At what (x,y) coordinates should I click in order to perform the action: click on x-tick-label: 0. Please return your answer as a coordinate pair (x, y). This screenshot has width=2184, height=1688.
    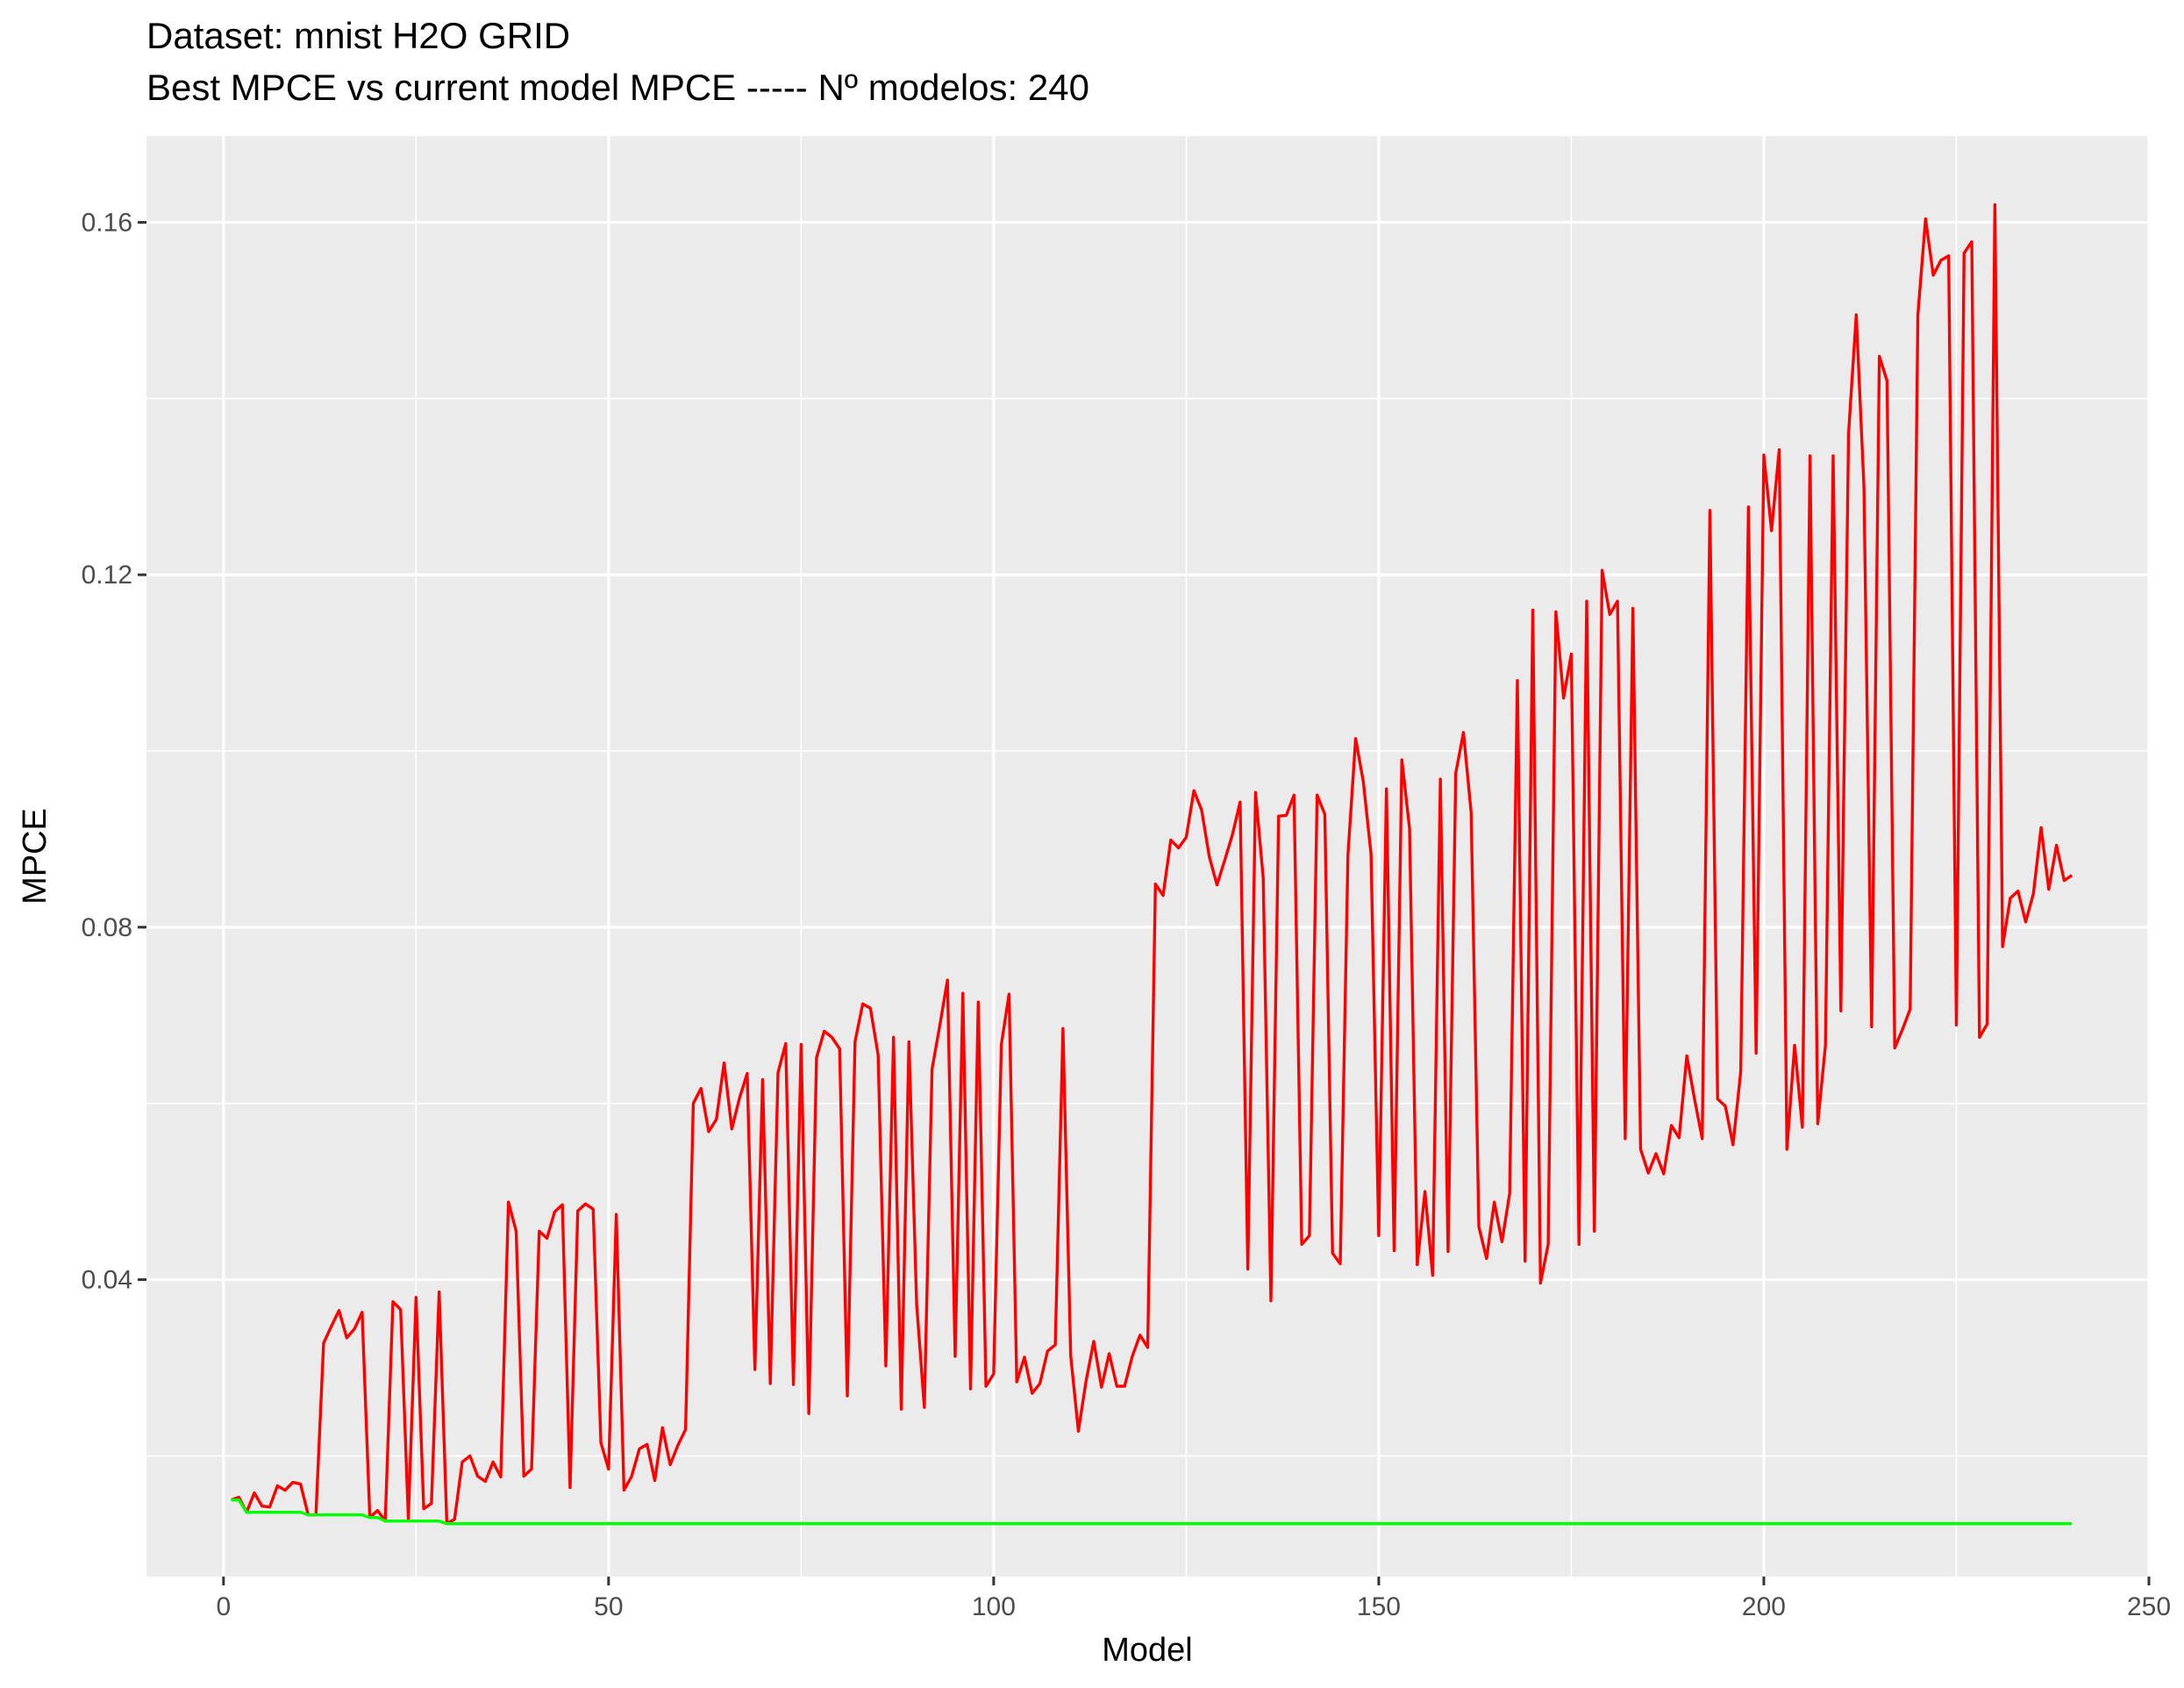
    Looking at the image, I should click on (223, 1606).